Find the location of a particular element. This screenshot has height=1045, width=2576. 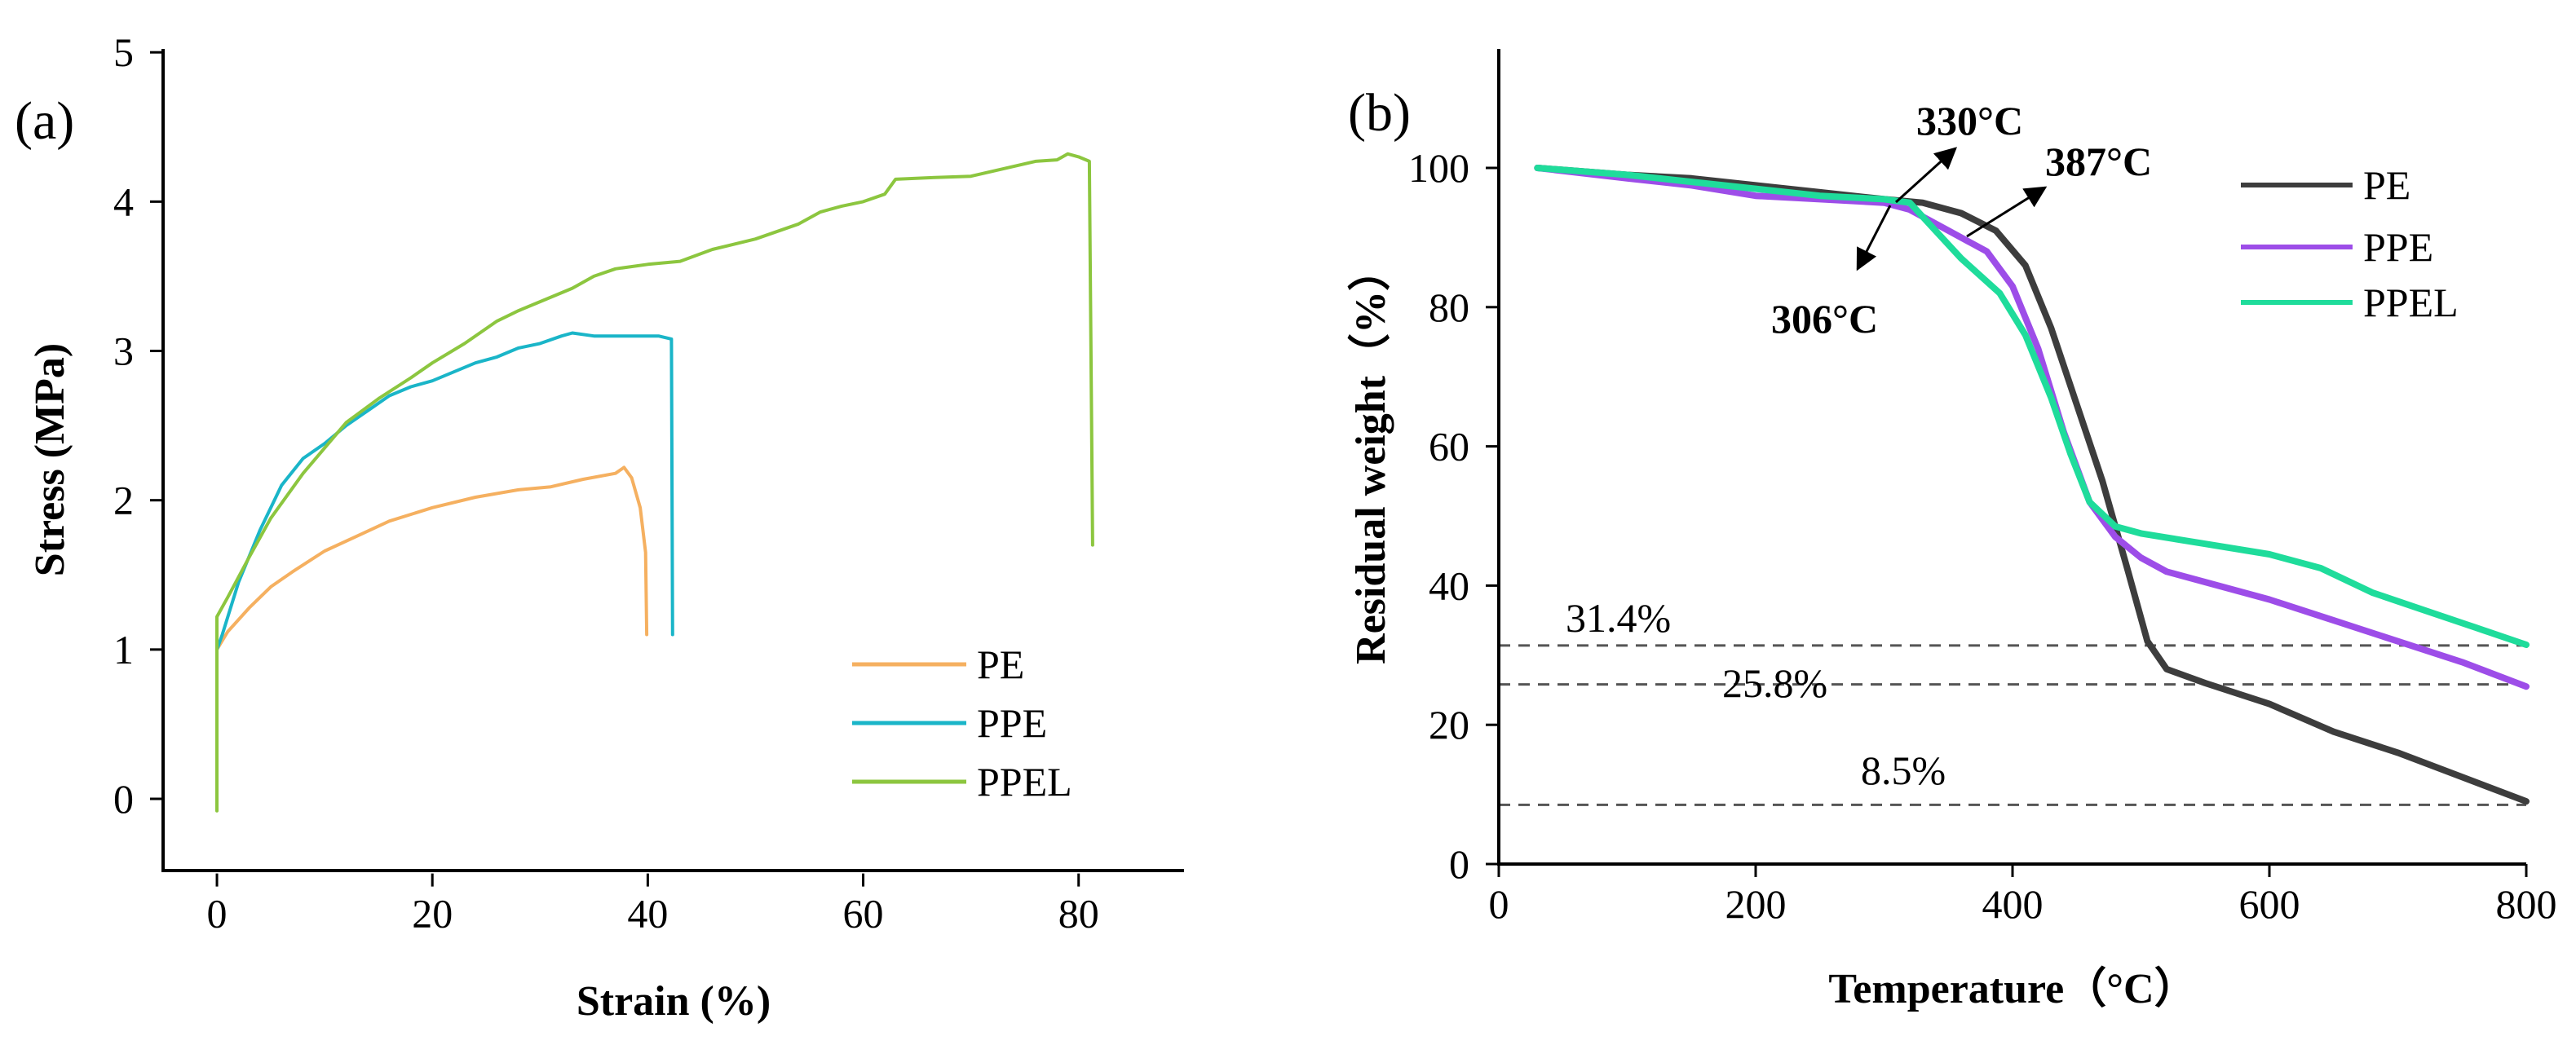

panel-a-y-ticks: 0 1 2 3 4 5 is located at coordinates (138, 425).